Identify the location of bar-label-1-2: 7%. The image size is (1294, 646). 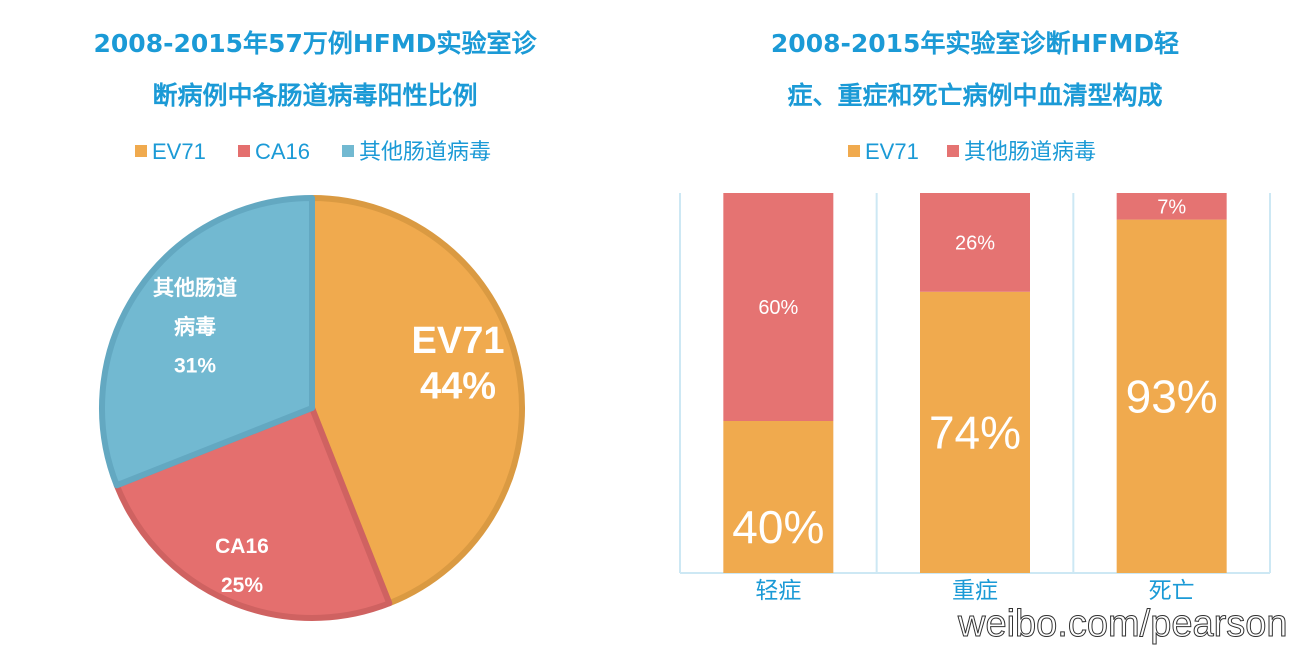
(1171, 207).